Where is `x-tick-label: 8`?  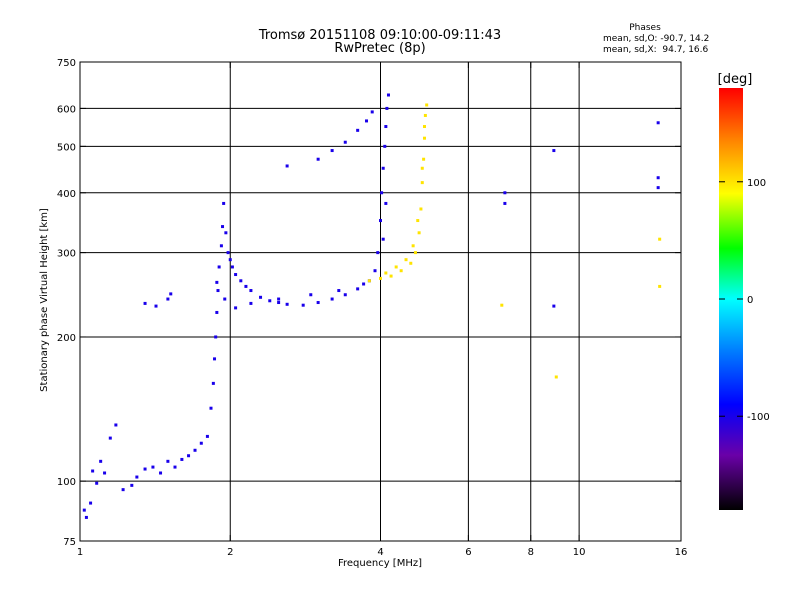
x-tick-label: 8 is located at coordinates (531, 552).